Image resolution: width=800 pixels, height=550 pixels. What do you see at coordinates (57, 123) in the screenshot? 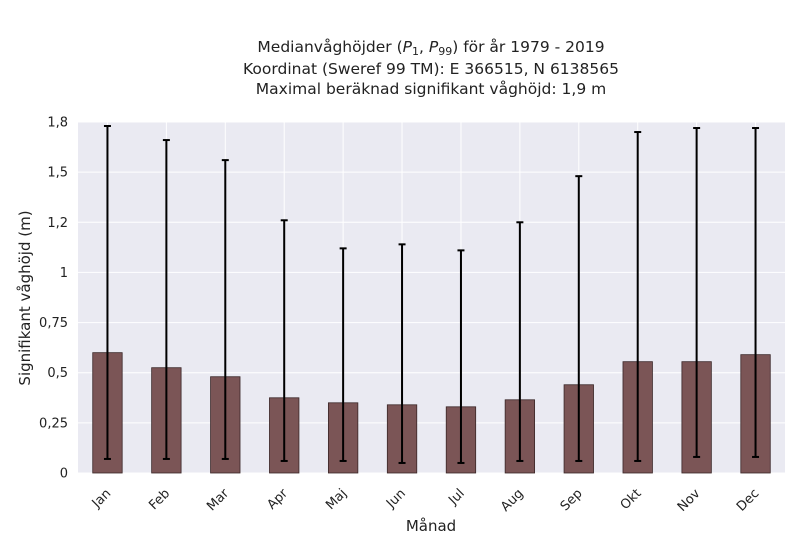
I see `y-tick-label: 1,8` at bounding box center [57, 123].